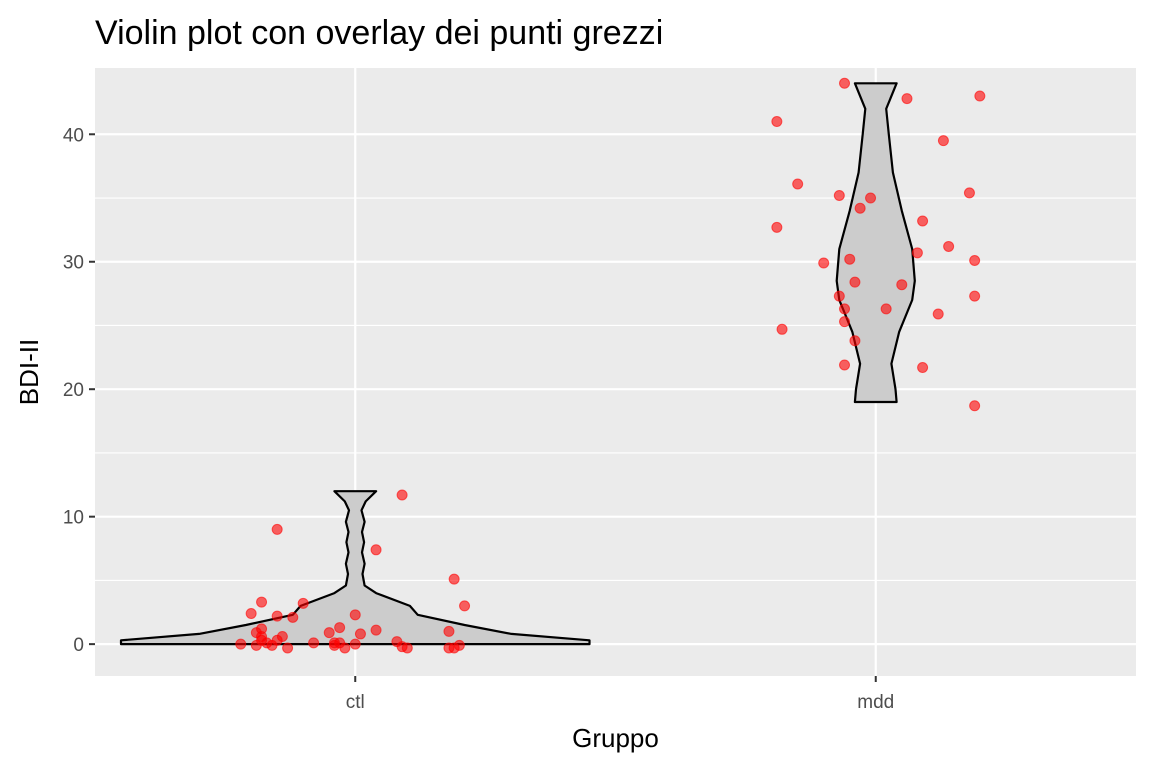 The height and width of the screenshot is (768, 1152). Describe the element at coordinates (78, 645) in the screenshot. I see `y-tick-label: 0` at that location.